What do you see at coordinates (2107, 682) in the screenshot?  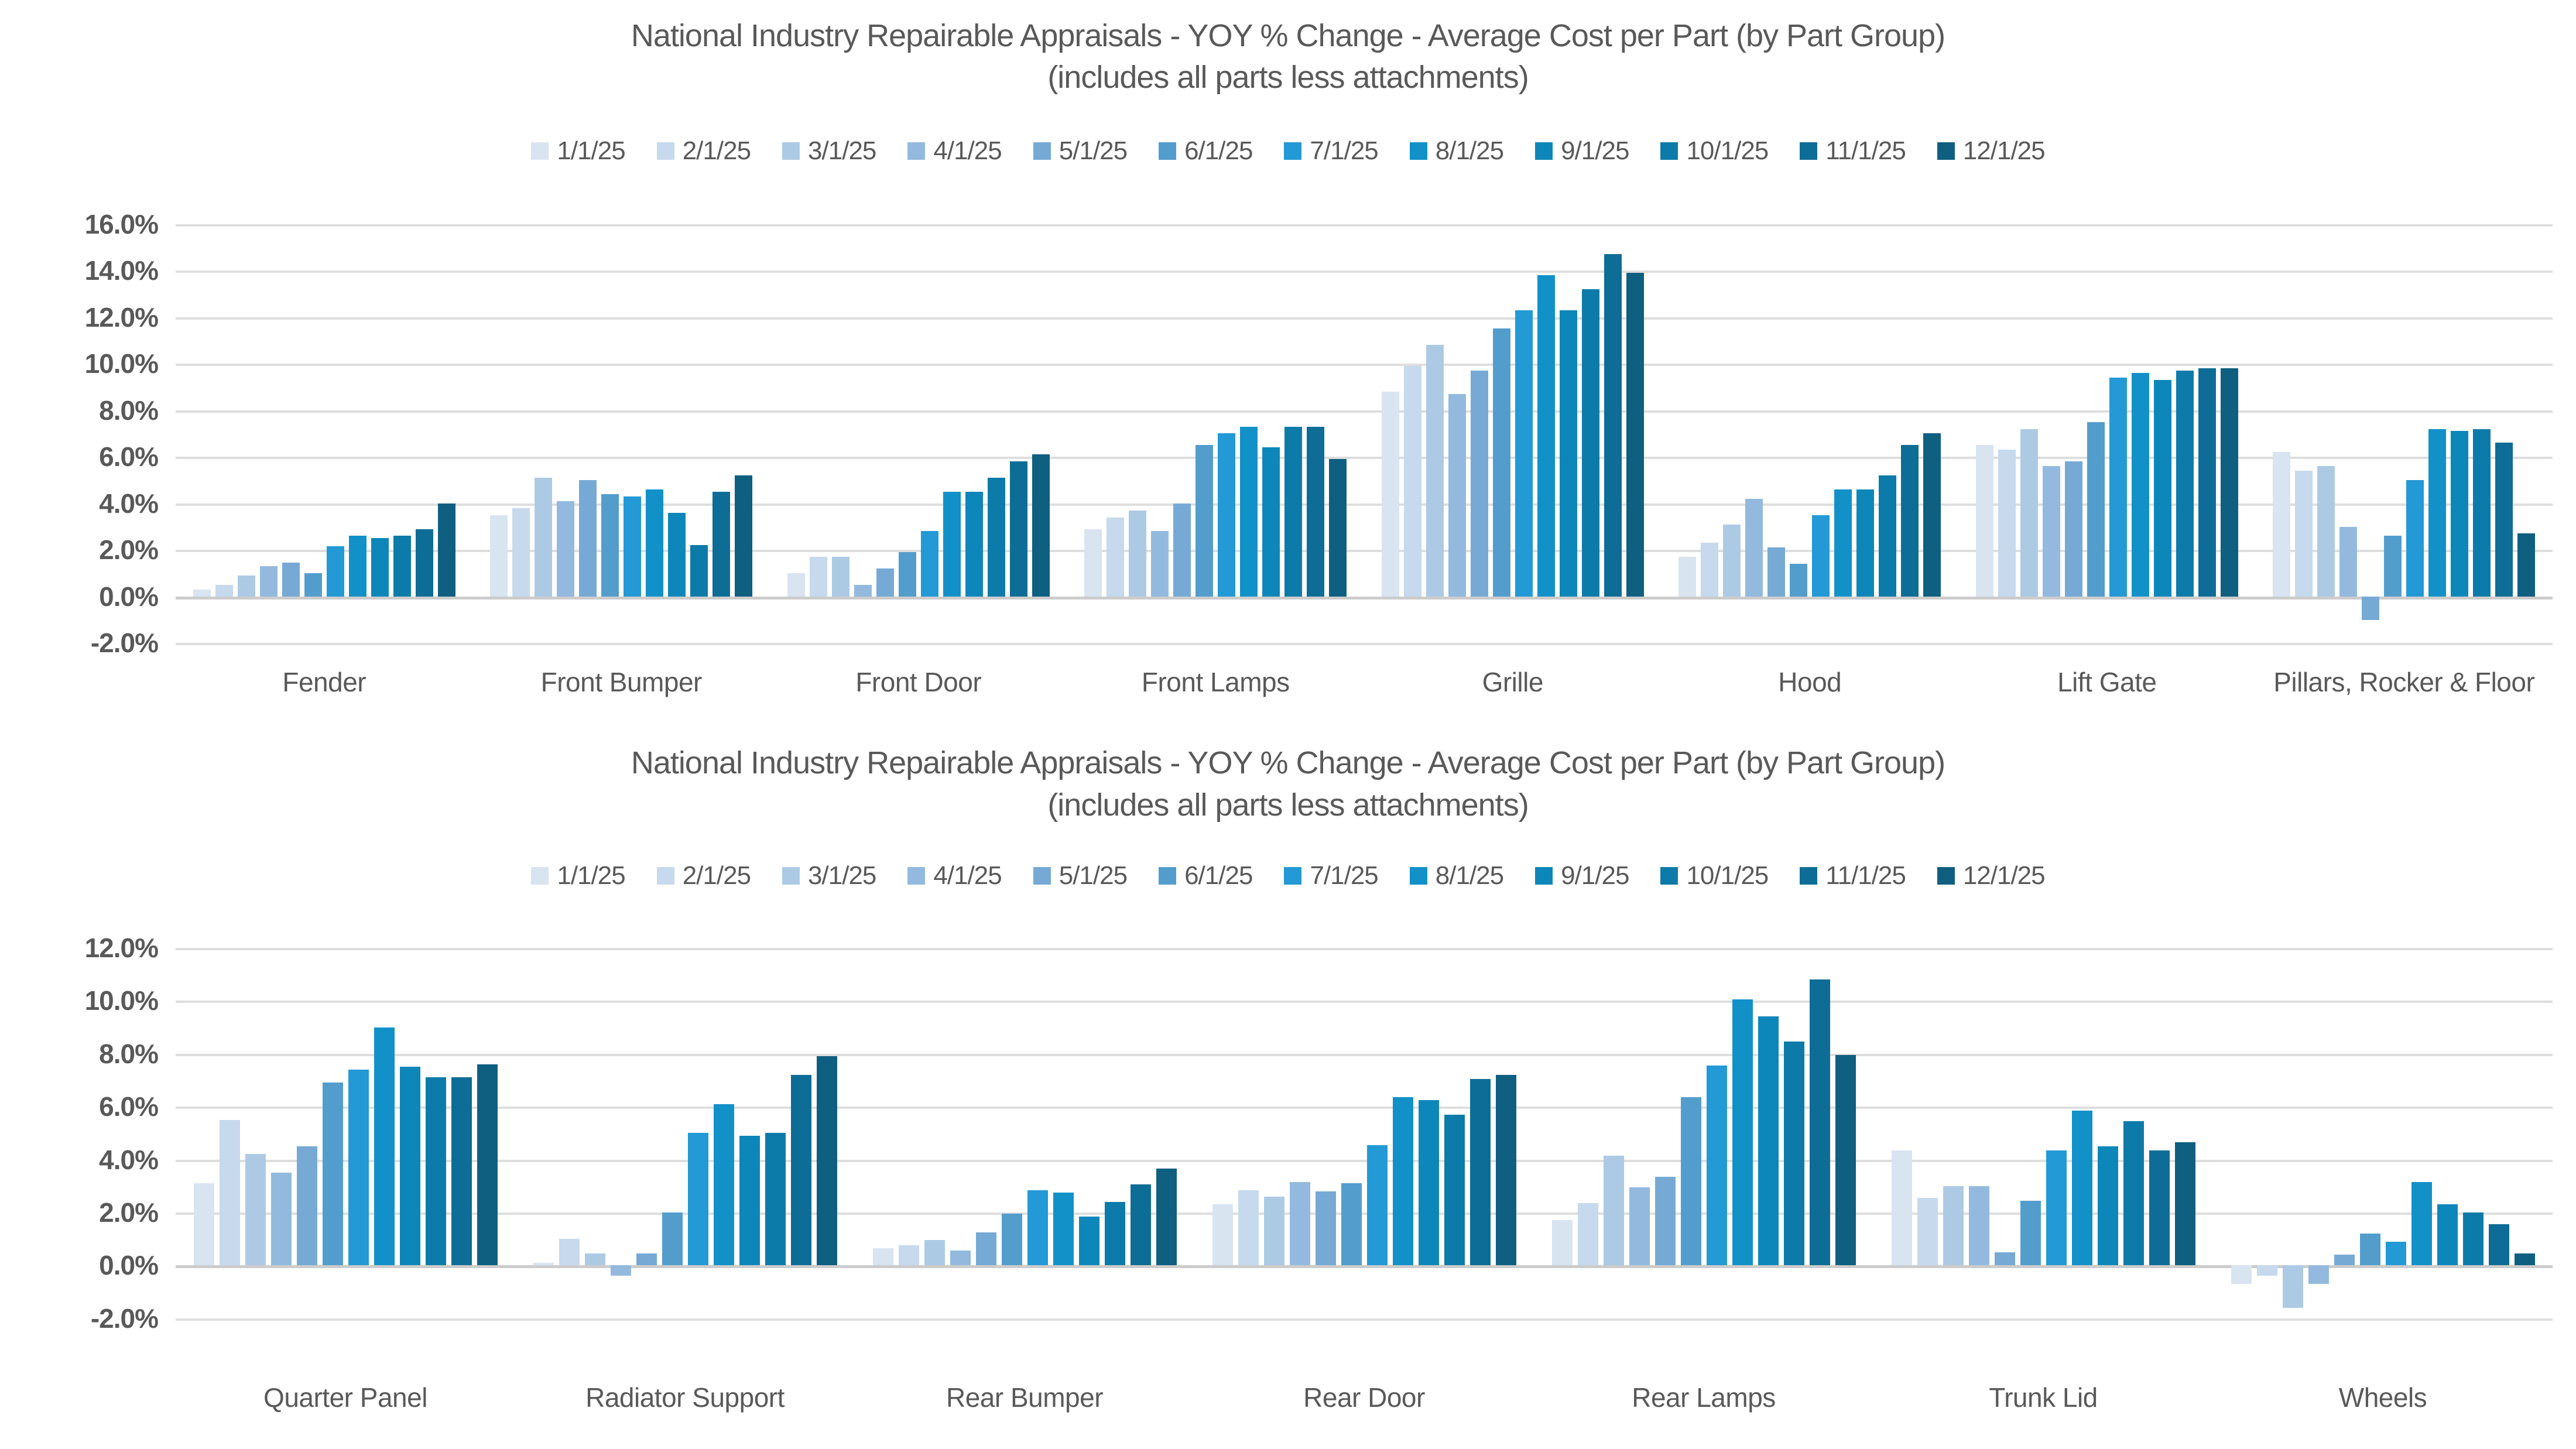 I see `category-label: Lift Gate` at bounding box center [2107, 682].